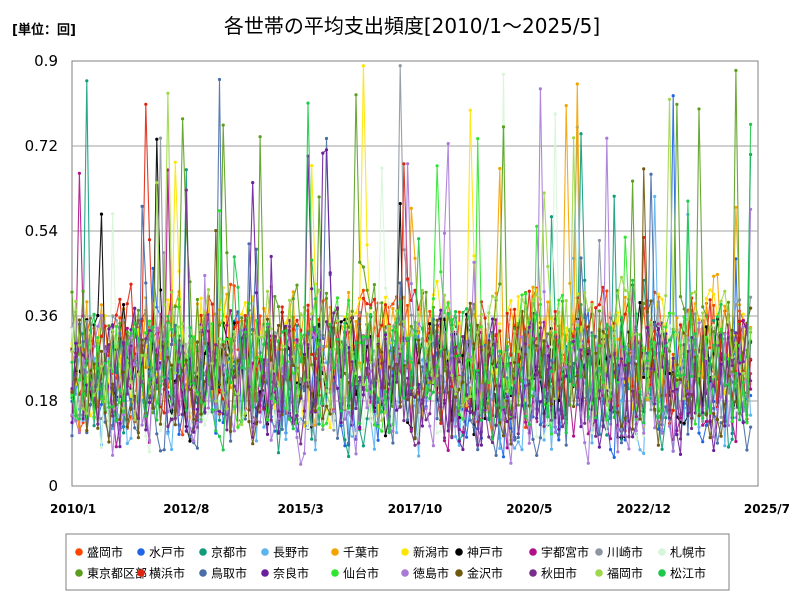  What do you see at coordinates (111, 573) in the screenshot?
I see `legend-item: 東京都区部` at bounding box center [111, 573].